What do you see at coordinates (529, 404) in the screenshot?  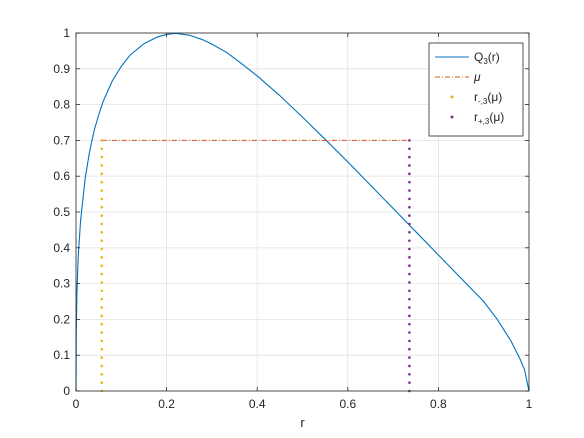 I see `x-tick-label: 1` at bounding box center [529, 404].